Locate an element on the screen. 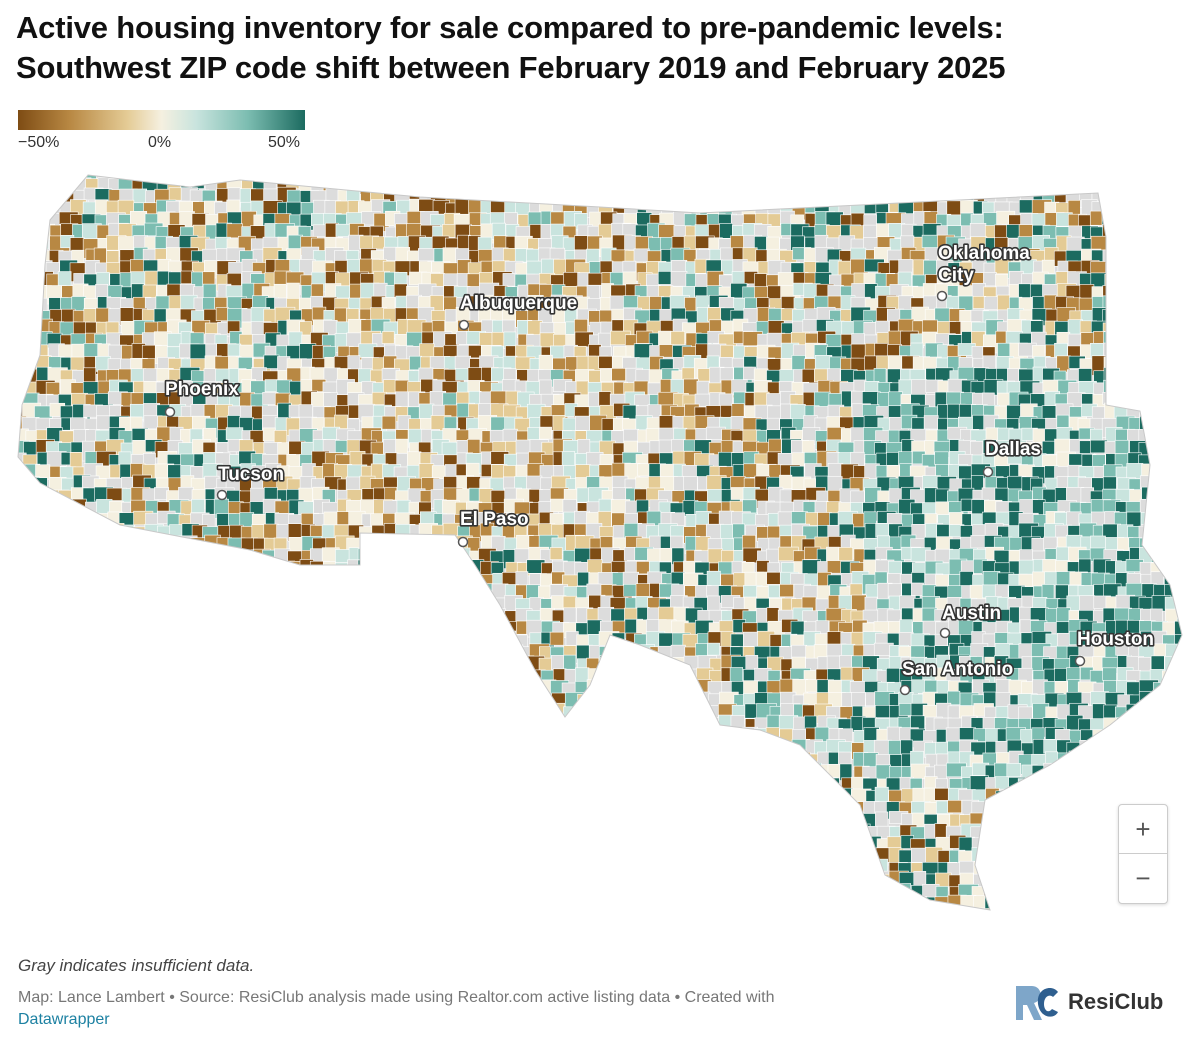 The image size is (1199, 1047). city-albuquerque: Albuquerque is located at coordinates (518, 311).